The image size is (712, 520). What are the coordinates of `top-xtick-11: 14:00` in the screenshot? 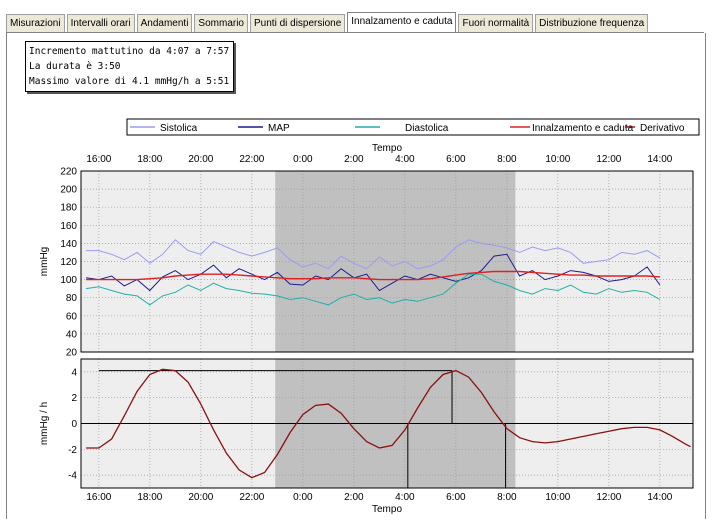 It's located at (659, 159).